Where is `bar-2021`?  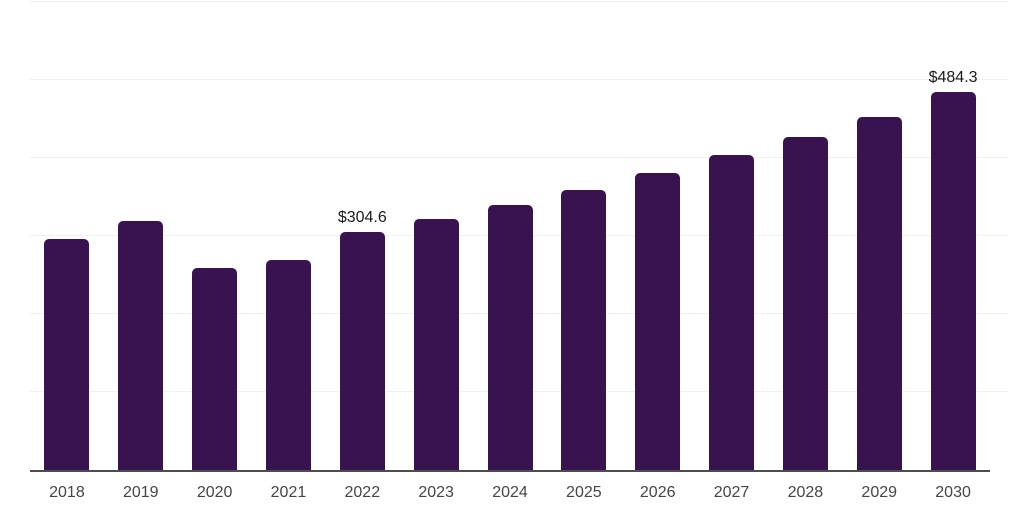
bar-2021 is located at coordinates (288, 365).